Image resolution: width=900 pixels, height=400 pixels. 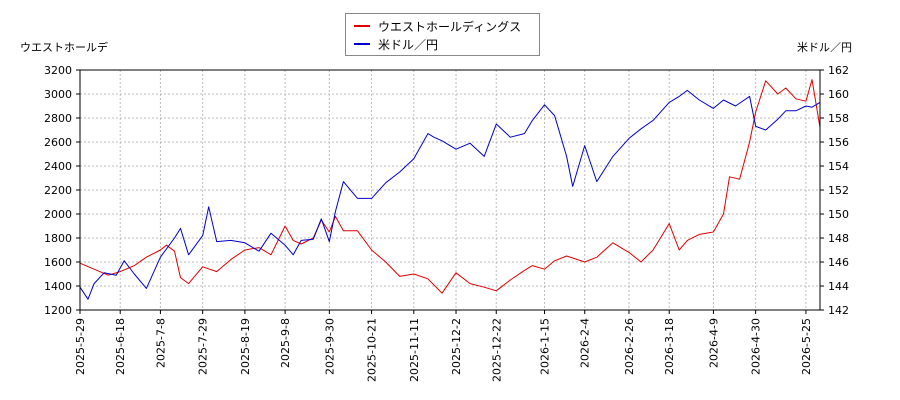 What do you see at coordinates (838, 286) in the screenshot?
I see `right-tick-label: 144` at bounding box center [838, 286].